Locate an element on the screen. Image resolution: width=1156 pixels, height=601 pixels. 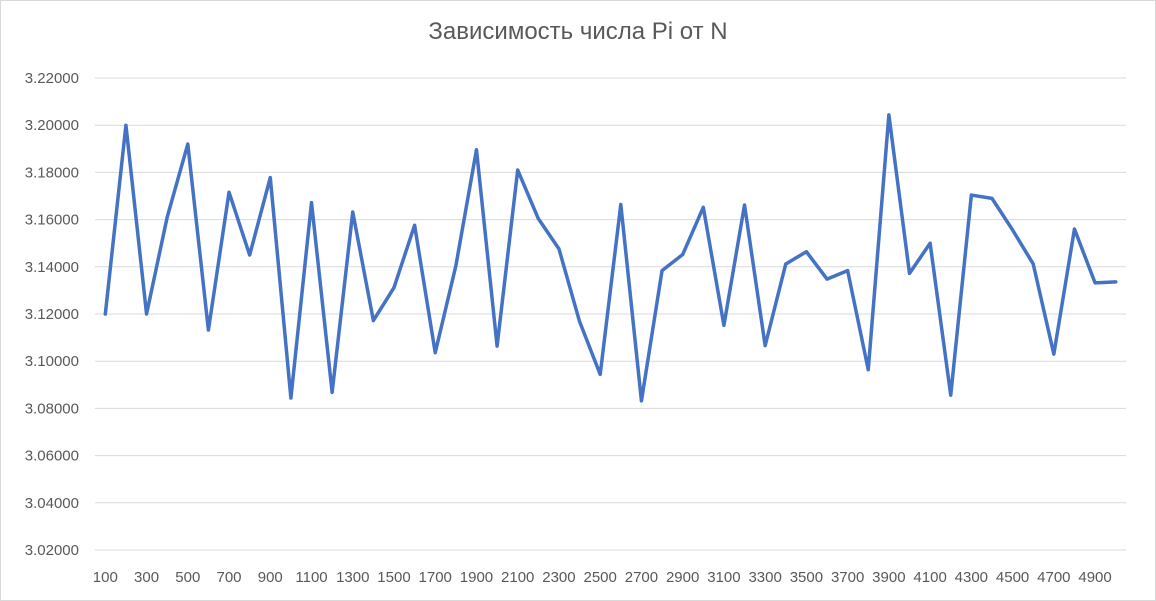
x-tick-label: 300 is located at coordinates (146, 577).